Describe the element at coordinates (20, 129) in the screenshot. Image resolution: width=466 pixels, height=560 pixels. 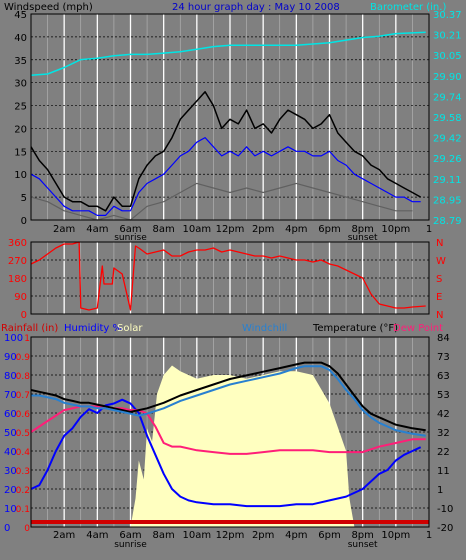
I see `windspeed-tick-label: 20` at that location.